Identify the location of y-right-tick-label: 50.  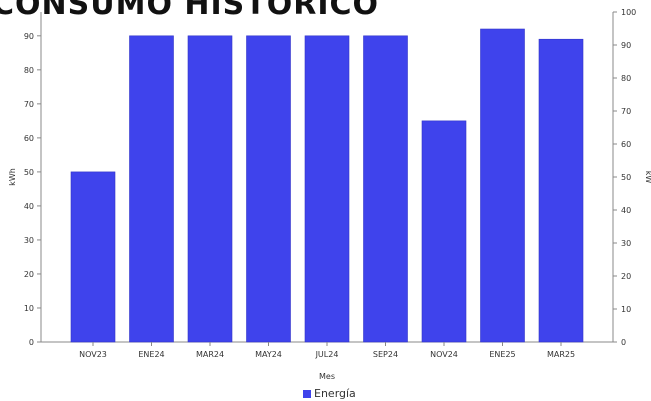
(626, 177).